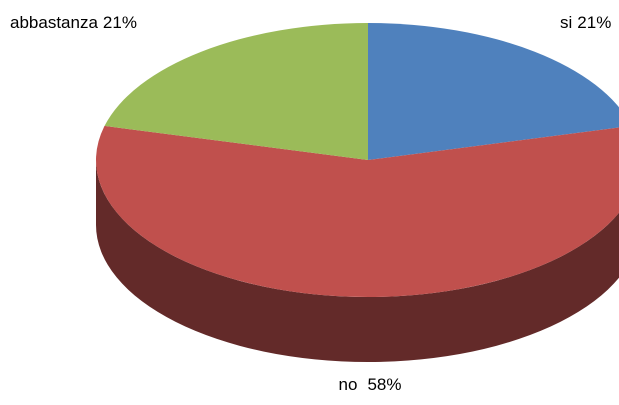 This screenshot has height=405, width=619. What do you see at coordinates (348, 384) in the screenshot?
I see `category-label: no` at bounding box center [348, 384].